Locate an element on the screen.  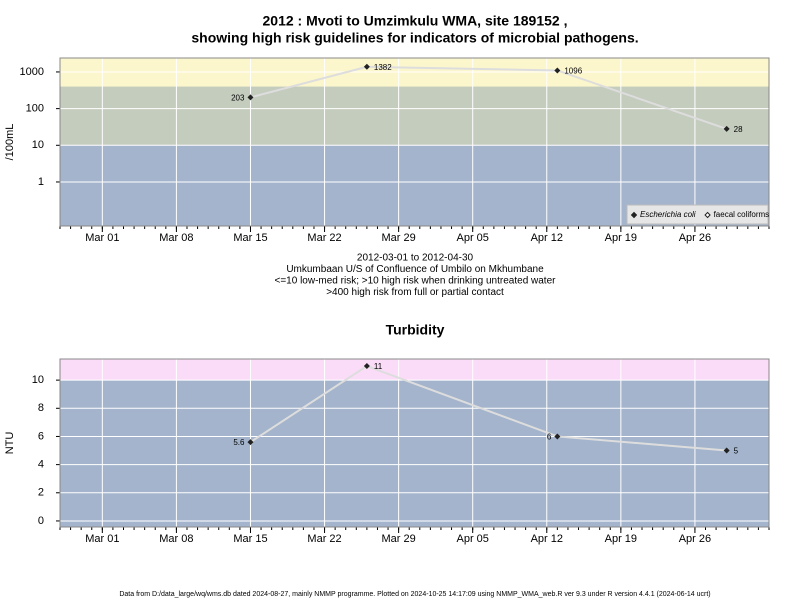
legend-label: Escherichia coli is located at coordinates (668, 214).